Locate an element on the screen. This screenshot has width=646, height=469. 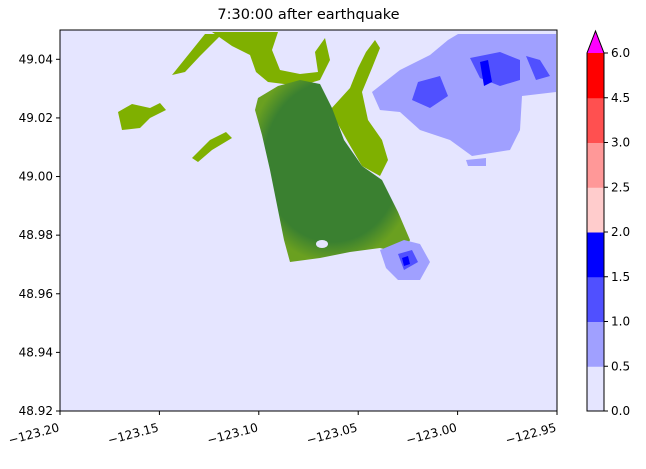
colorbar-tick-label: 3.0 is located at coordinates (620, 143).